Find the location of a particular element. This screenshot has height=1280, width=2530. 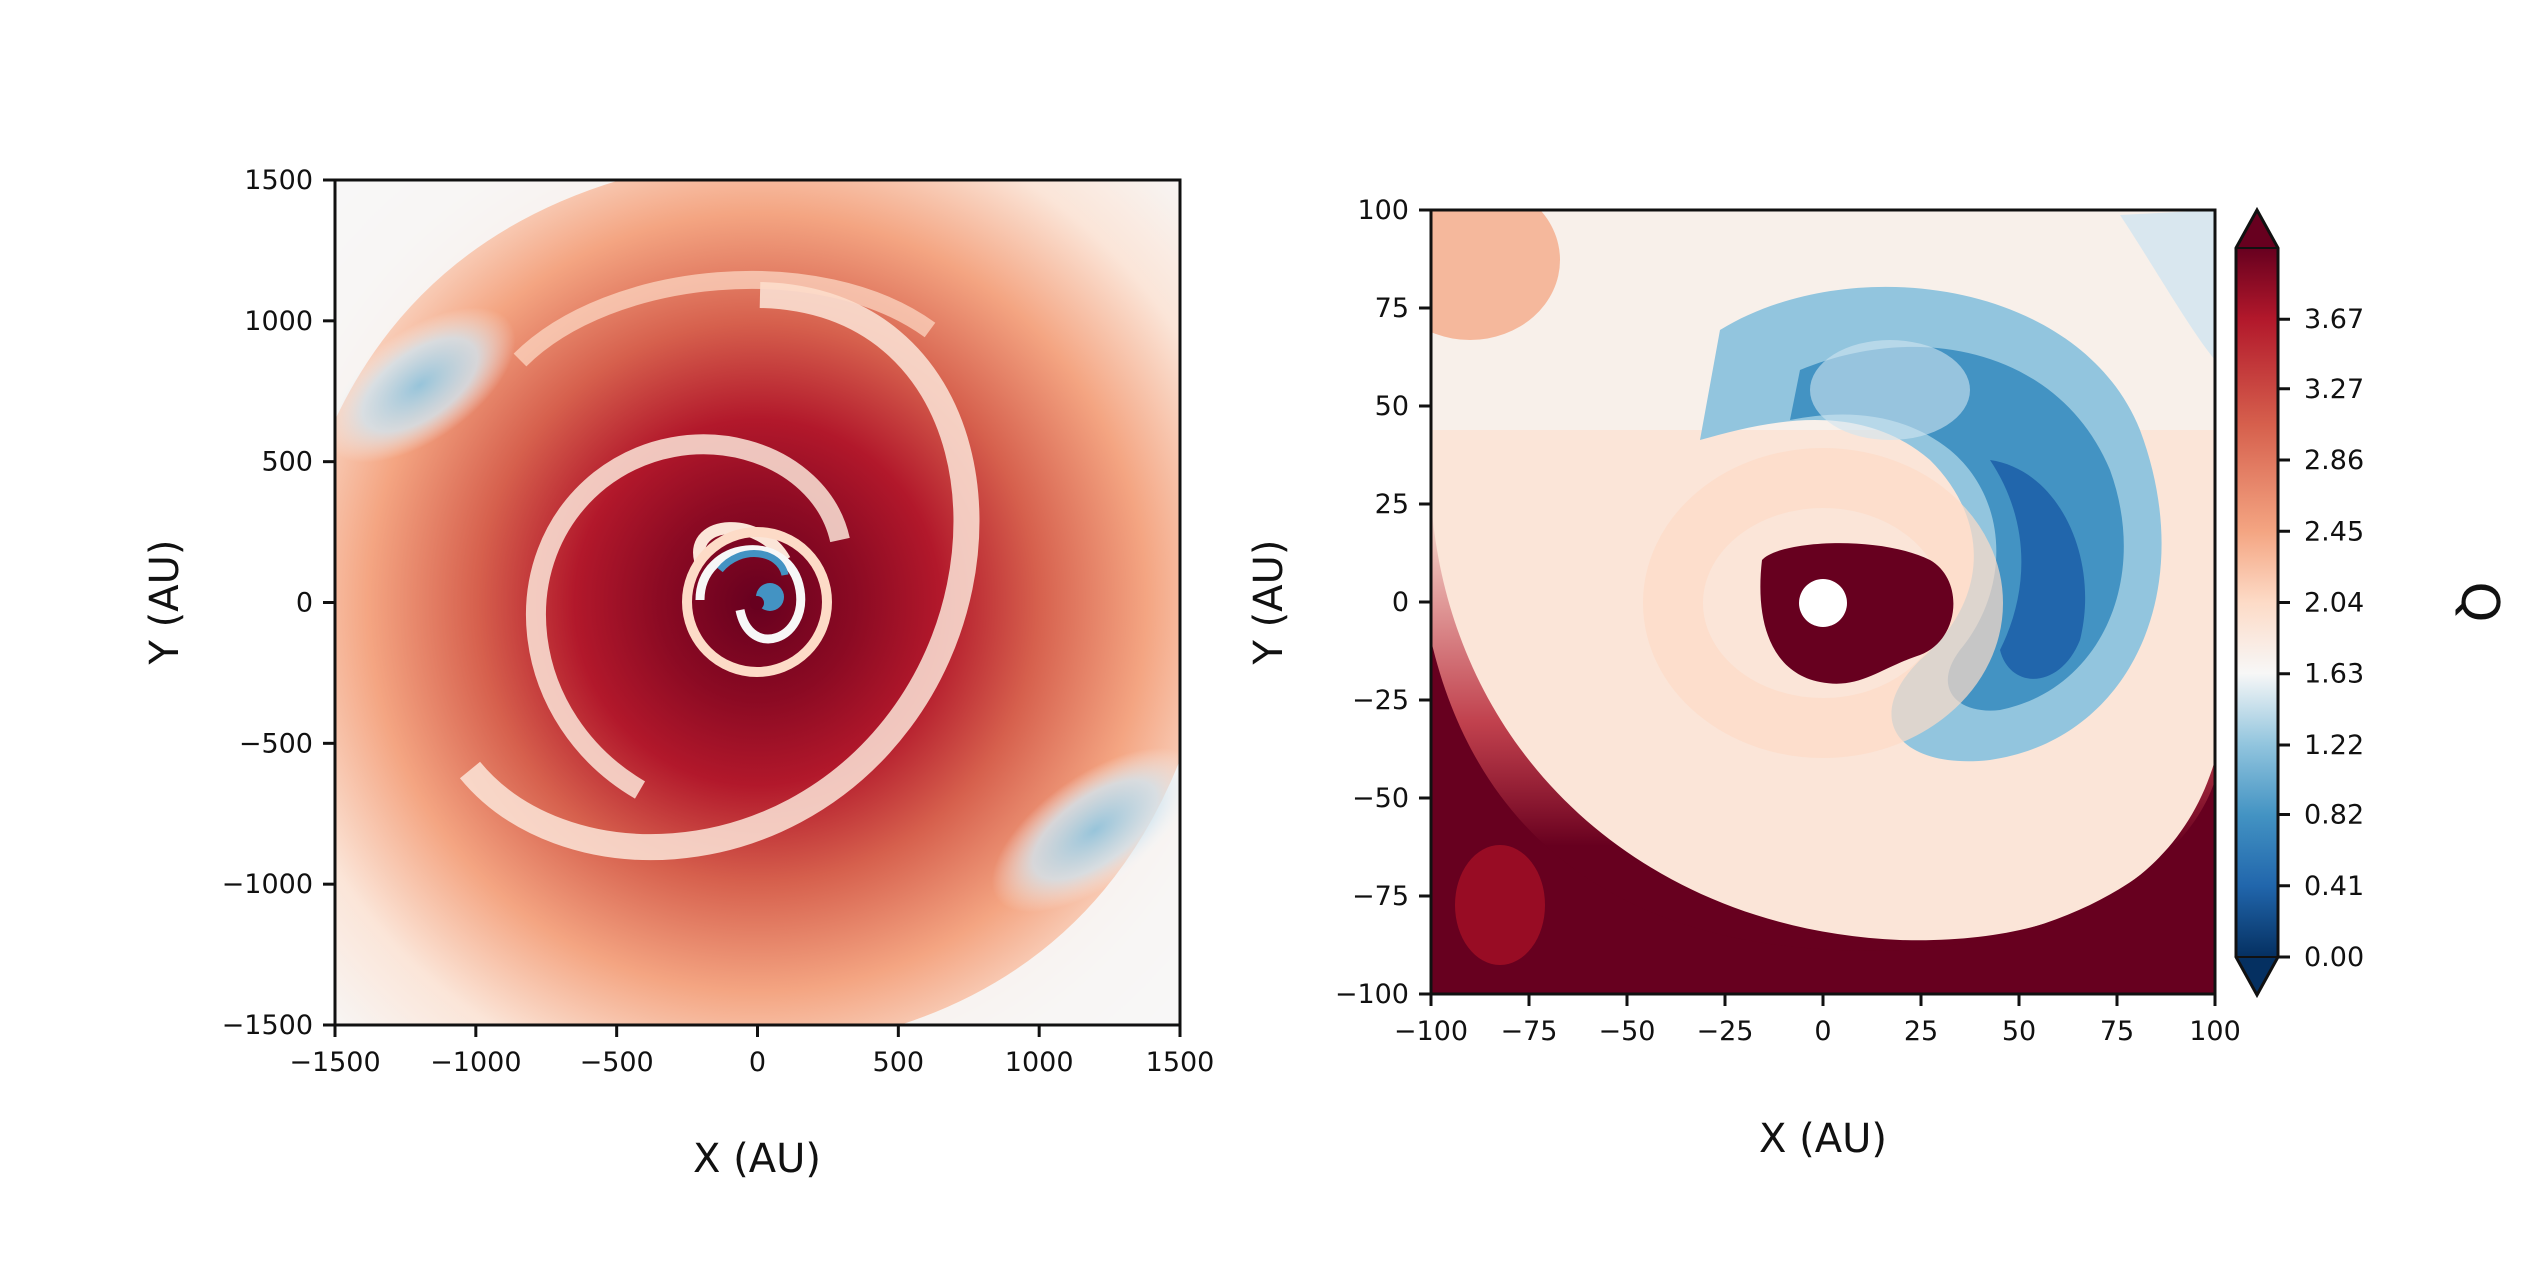

left-y-axis-label: Y (AU) is located at coordinates (165, 603).